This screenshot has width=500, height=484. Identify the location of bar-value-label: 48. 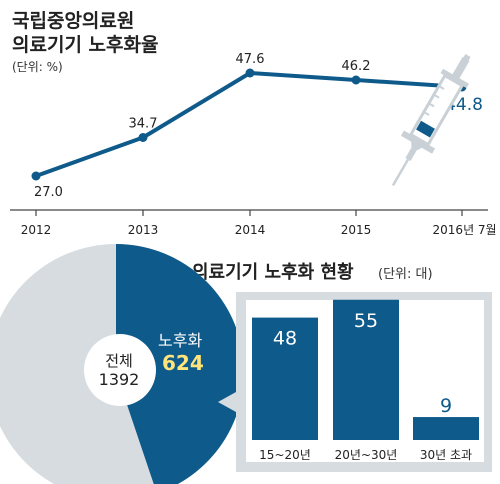
(285, 339).